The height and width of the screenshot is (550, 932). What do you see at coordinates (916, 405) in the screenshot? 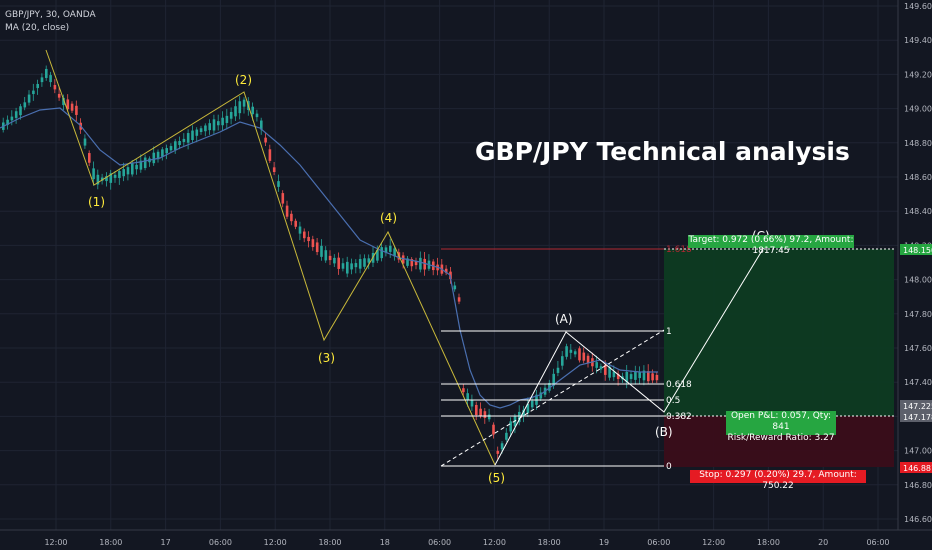
I see `price-badge-current` at bounding box center [916, 405].